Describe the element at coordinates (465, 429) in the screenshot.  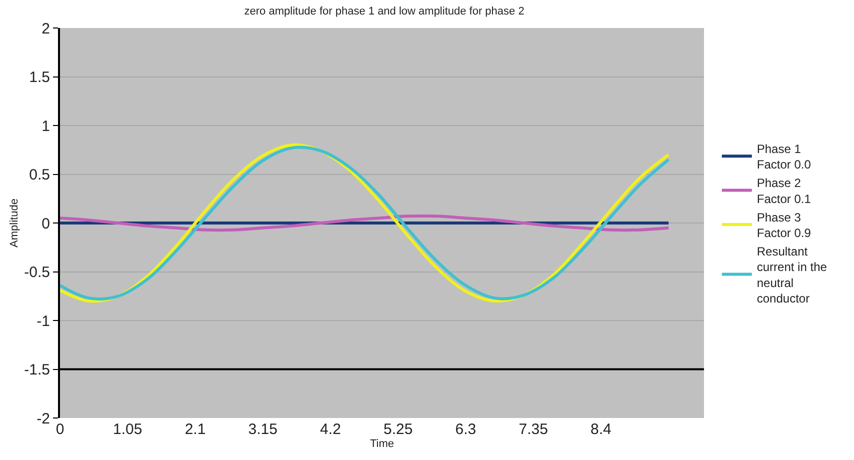
I see `x-tick-label: 6.3` at that location.